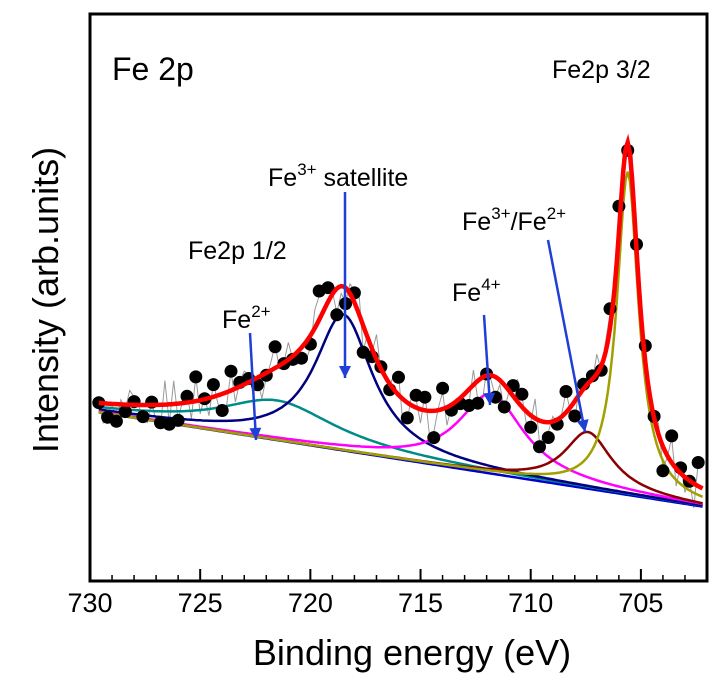 The height and width of the screenshot is (689, 728). What do you see at coordinates (582, 425) in the screenshot?
I see `arrow-fe3-fe2-head` at bounding box center [582, 425].